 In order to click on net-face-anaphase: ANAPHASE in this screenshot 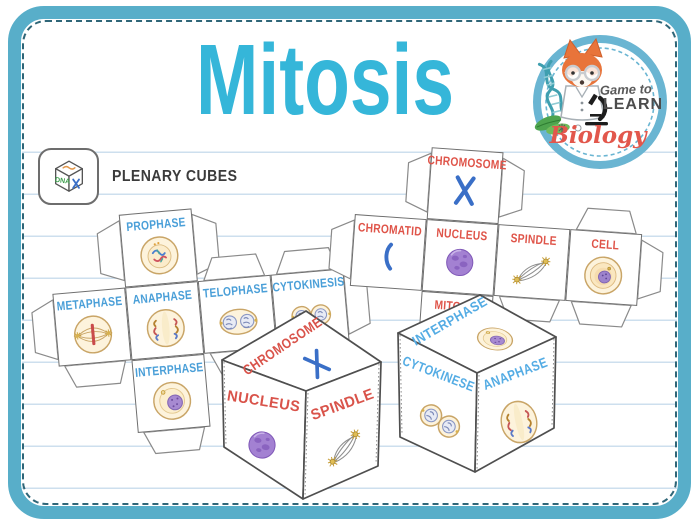, I will do `click(165, 321)`.